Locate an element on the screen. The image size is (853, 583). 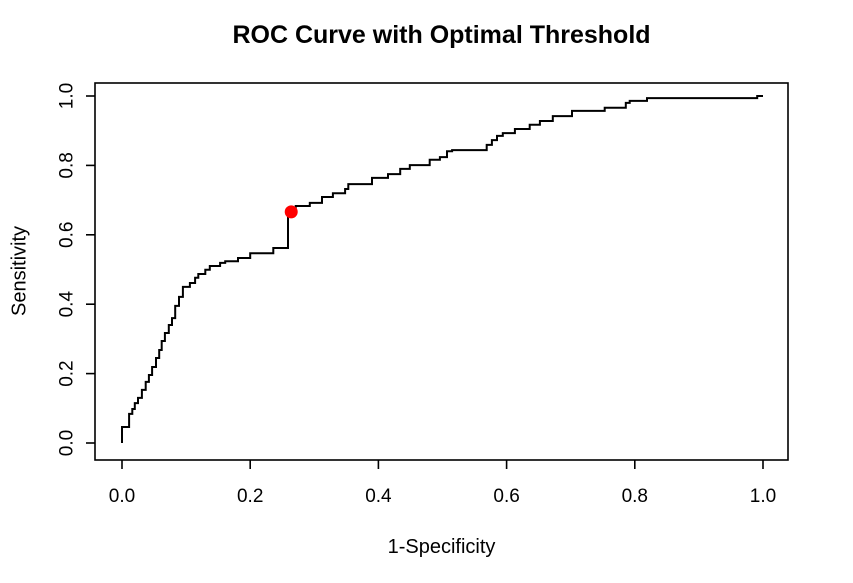
x-tick-label: 0.2 is located at coordinates (250, 496).